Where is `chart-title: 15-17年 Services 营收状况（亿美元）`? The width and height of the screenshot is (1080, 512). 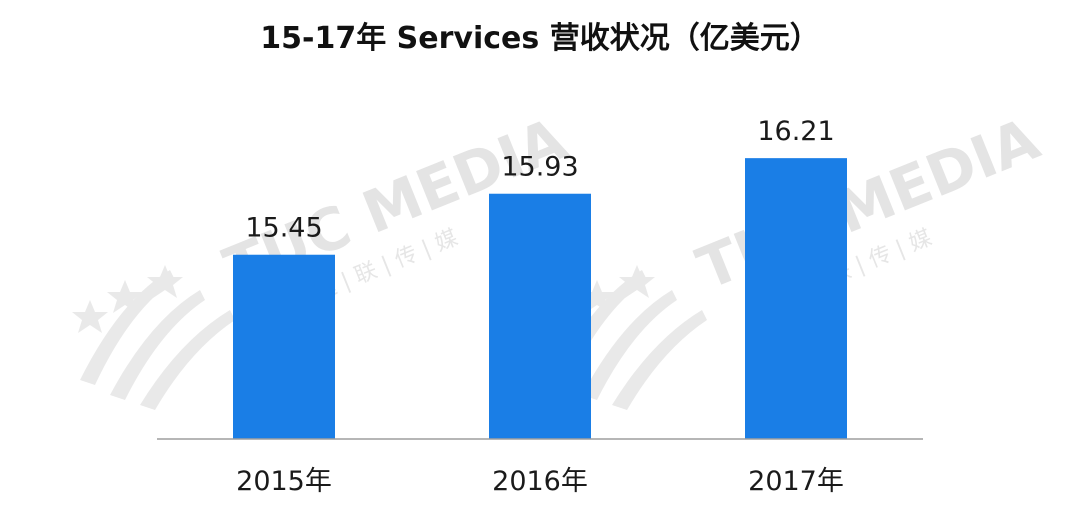
chart-title: 15-17年 Services 营收状况（亿美元） is located at coordinates (539, 38).